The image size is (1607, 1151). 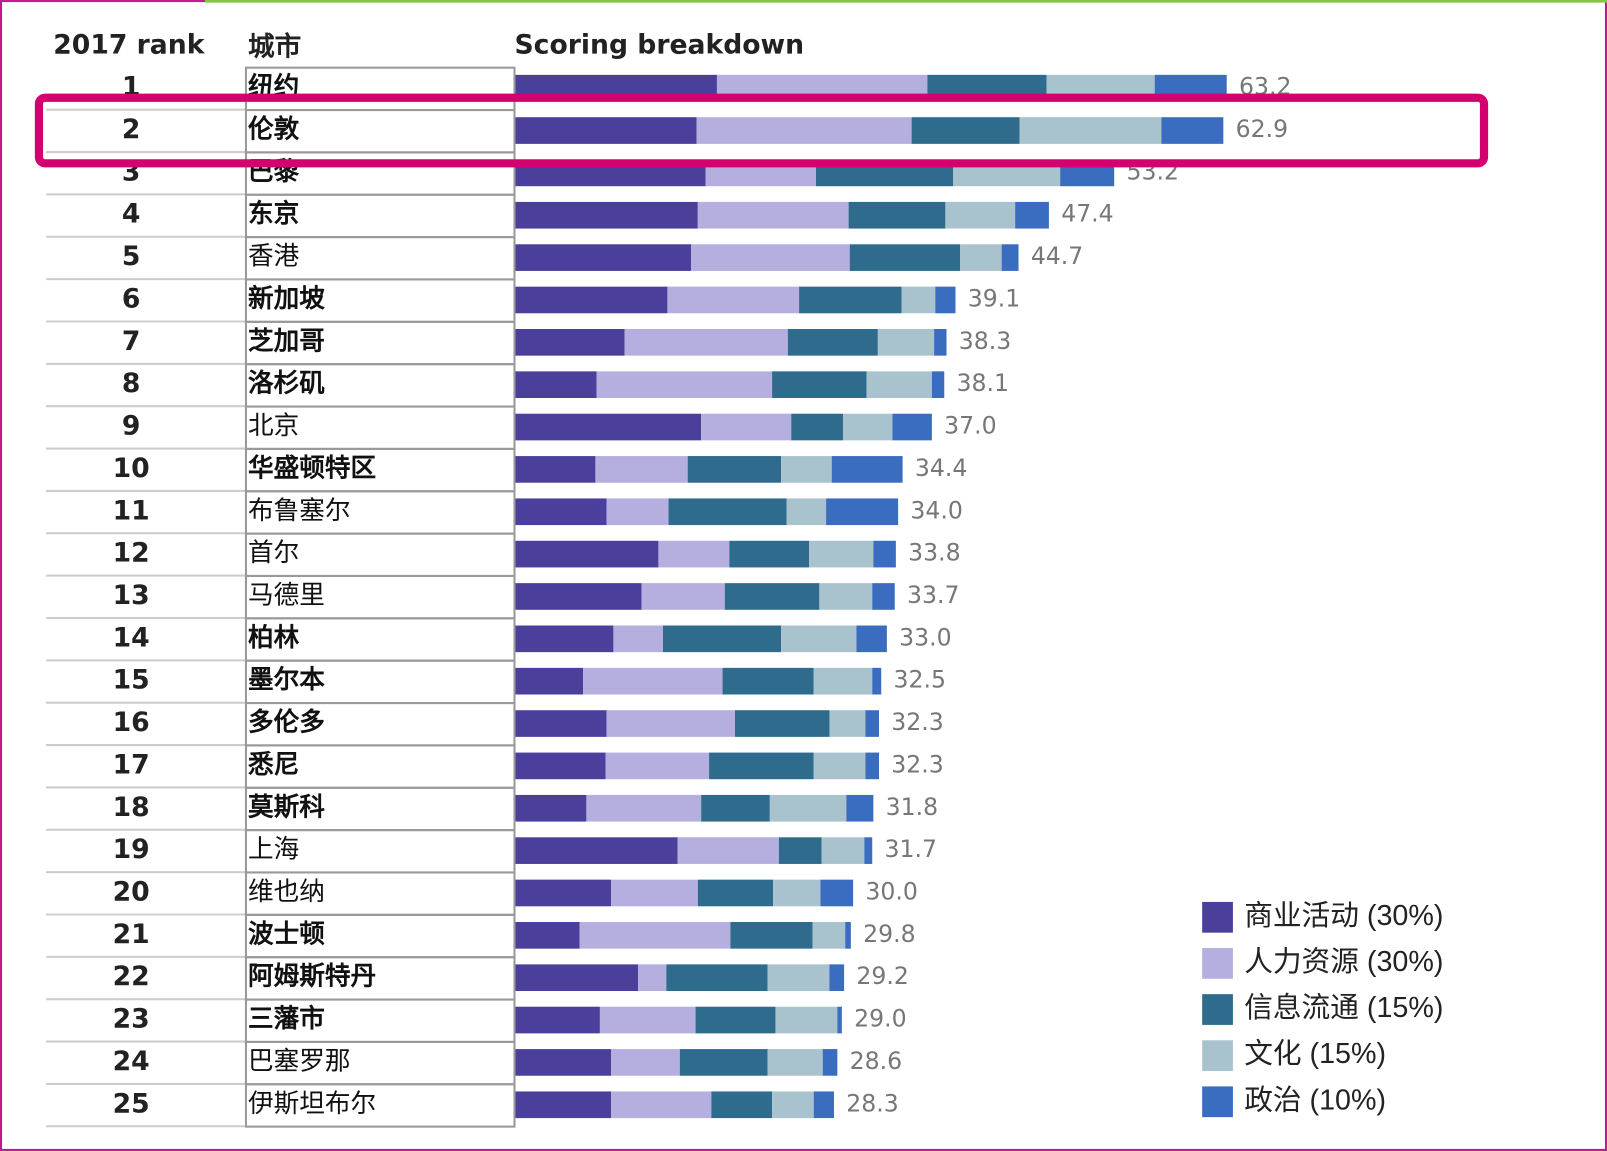 What do you see at coordinates (1343, 962) in the screenshot?
I see `legend-label: 人力资源 (30%)` at bounding box center [1343, 962].